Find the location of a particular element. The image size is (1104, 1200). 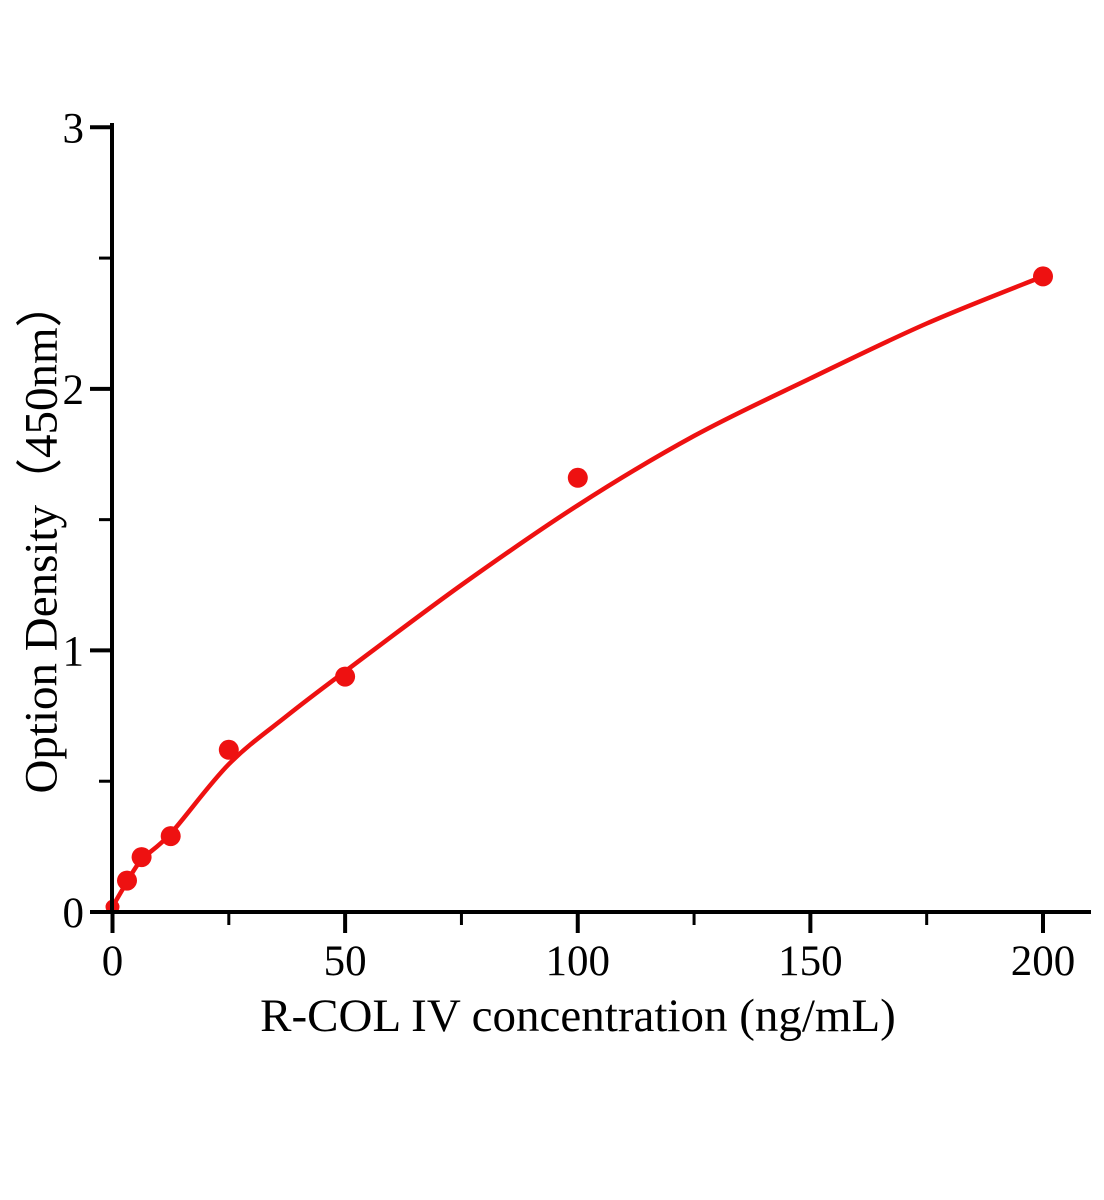

y-tick-label: 0 is located at coordinates (74, 913).